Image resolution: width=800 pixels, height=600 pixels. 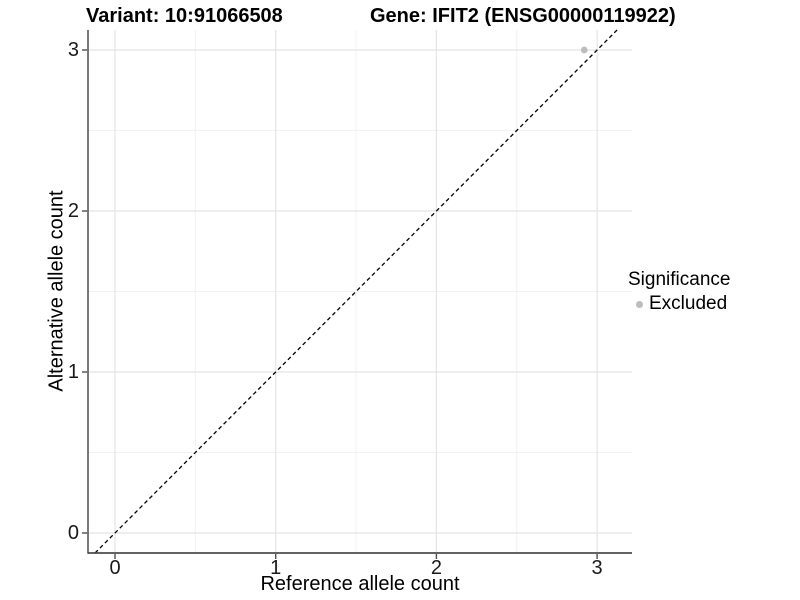 I want to click on legend-title: Significance, so click(x=679, y=279).